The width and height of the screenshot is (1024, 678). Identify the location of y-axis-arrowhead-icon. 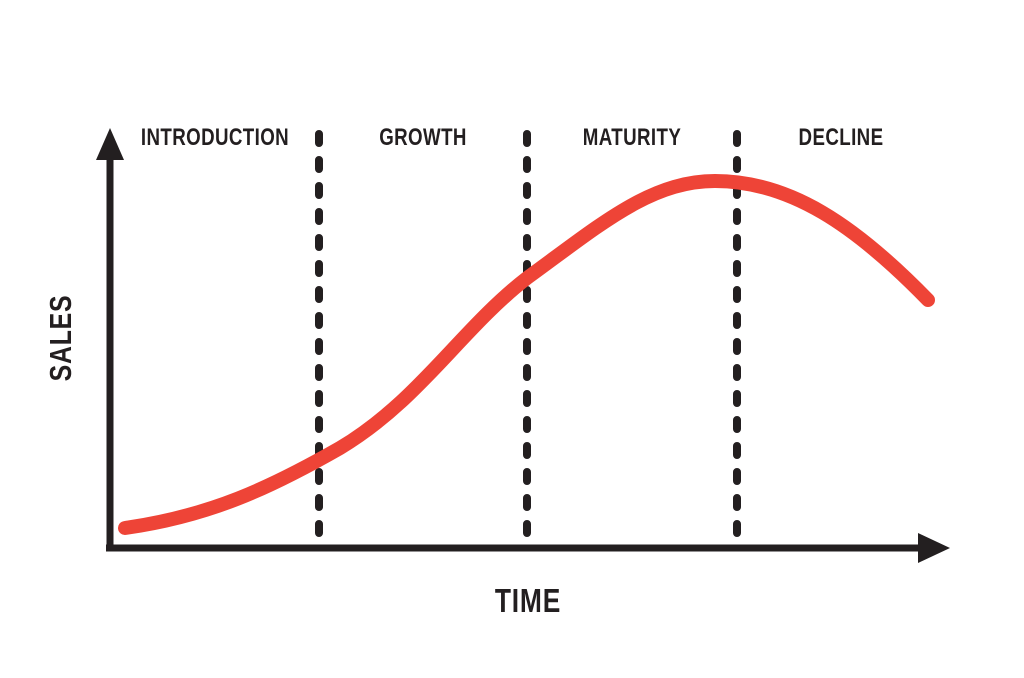
(110, 144).